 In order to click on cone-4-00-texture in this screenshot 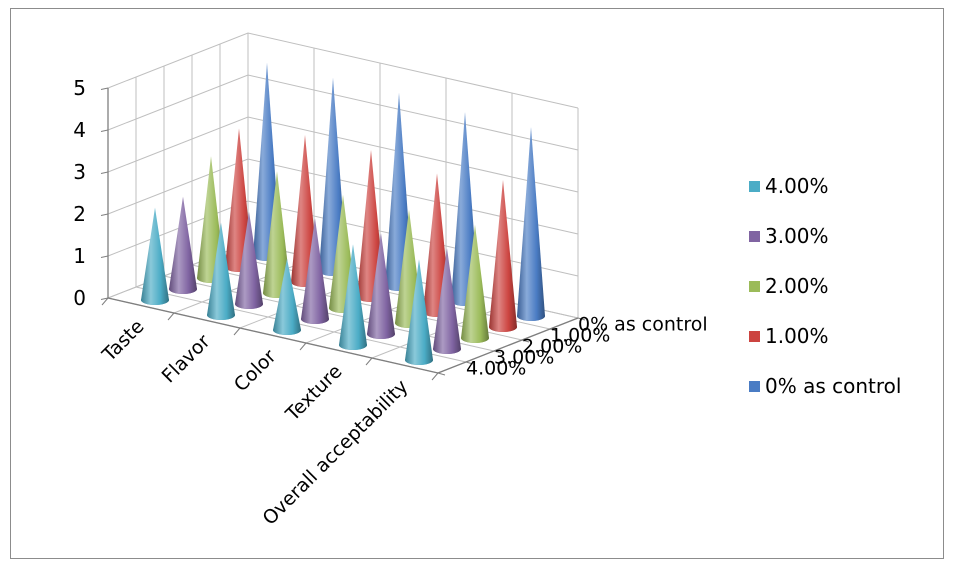, I will do `click(353, 297)`.